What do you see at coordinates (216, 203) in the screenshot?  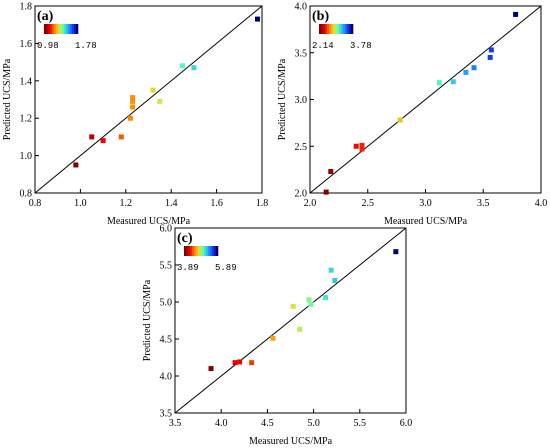 I see `x-tick-label: 1.6` at bounding box center [216, 203].